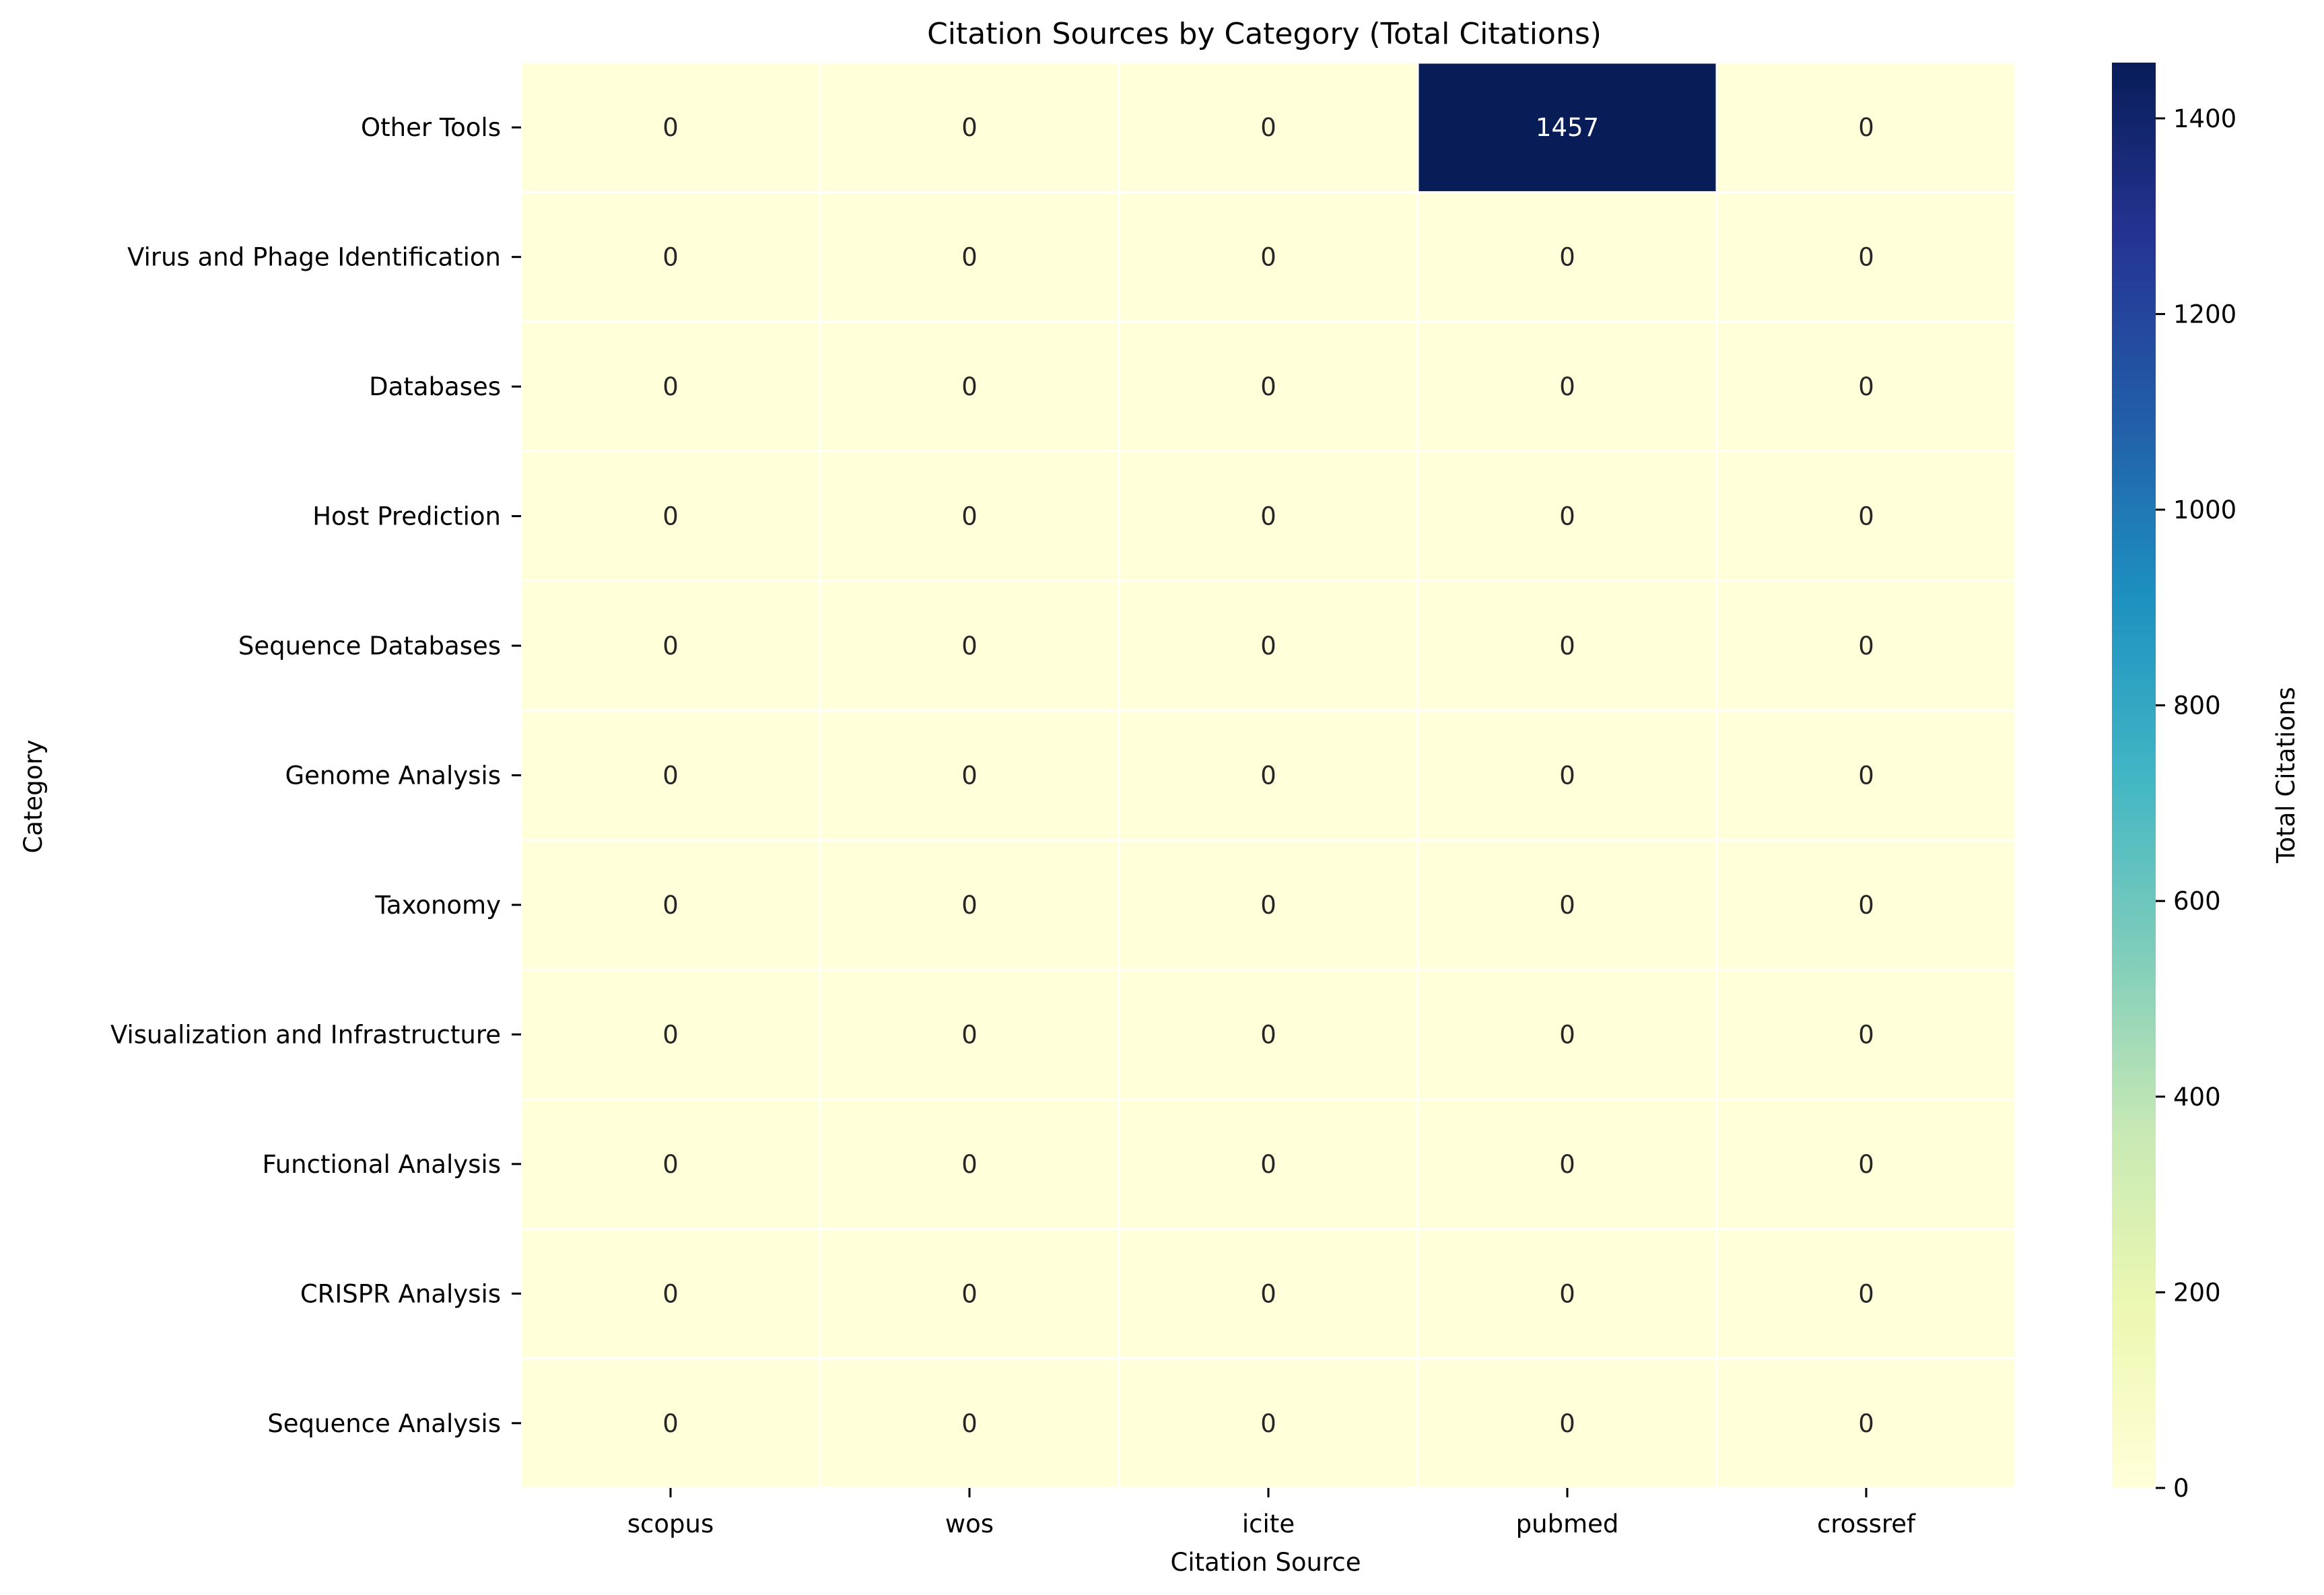 The height and width of the screenshot is (1595, 2324). What do you see at coordinates (2181, 1488) in the screenshot?
I see `colorbar-tick-label: 0` at bounding box center [2181, 1488].